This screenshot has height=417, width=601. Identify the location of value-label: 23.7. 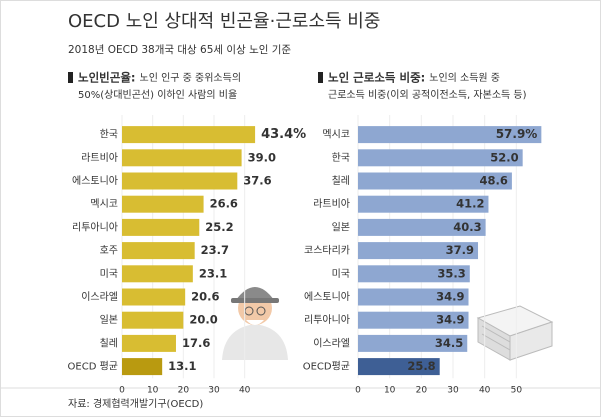
(215, 250).